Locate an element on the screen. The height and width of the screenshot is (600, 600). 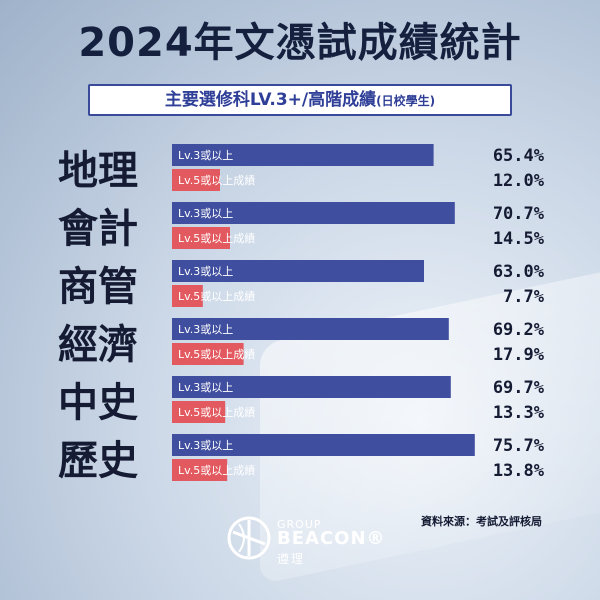
value-label: 63.0% is located at coordinates (519, 272).